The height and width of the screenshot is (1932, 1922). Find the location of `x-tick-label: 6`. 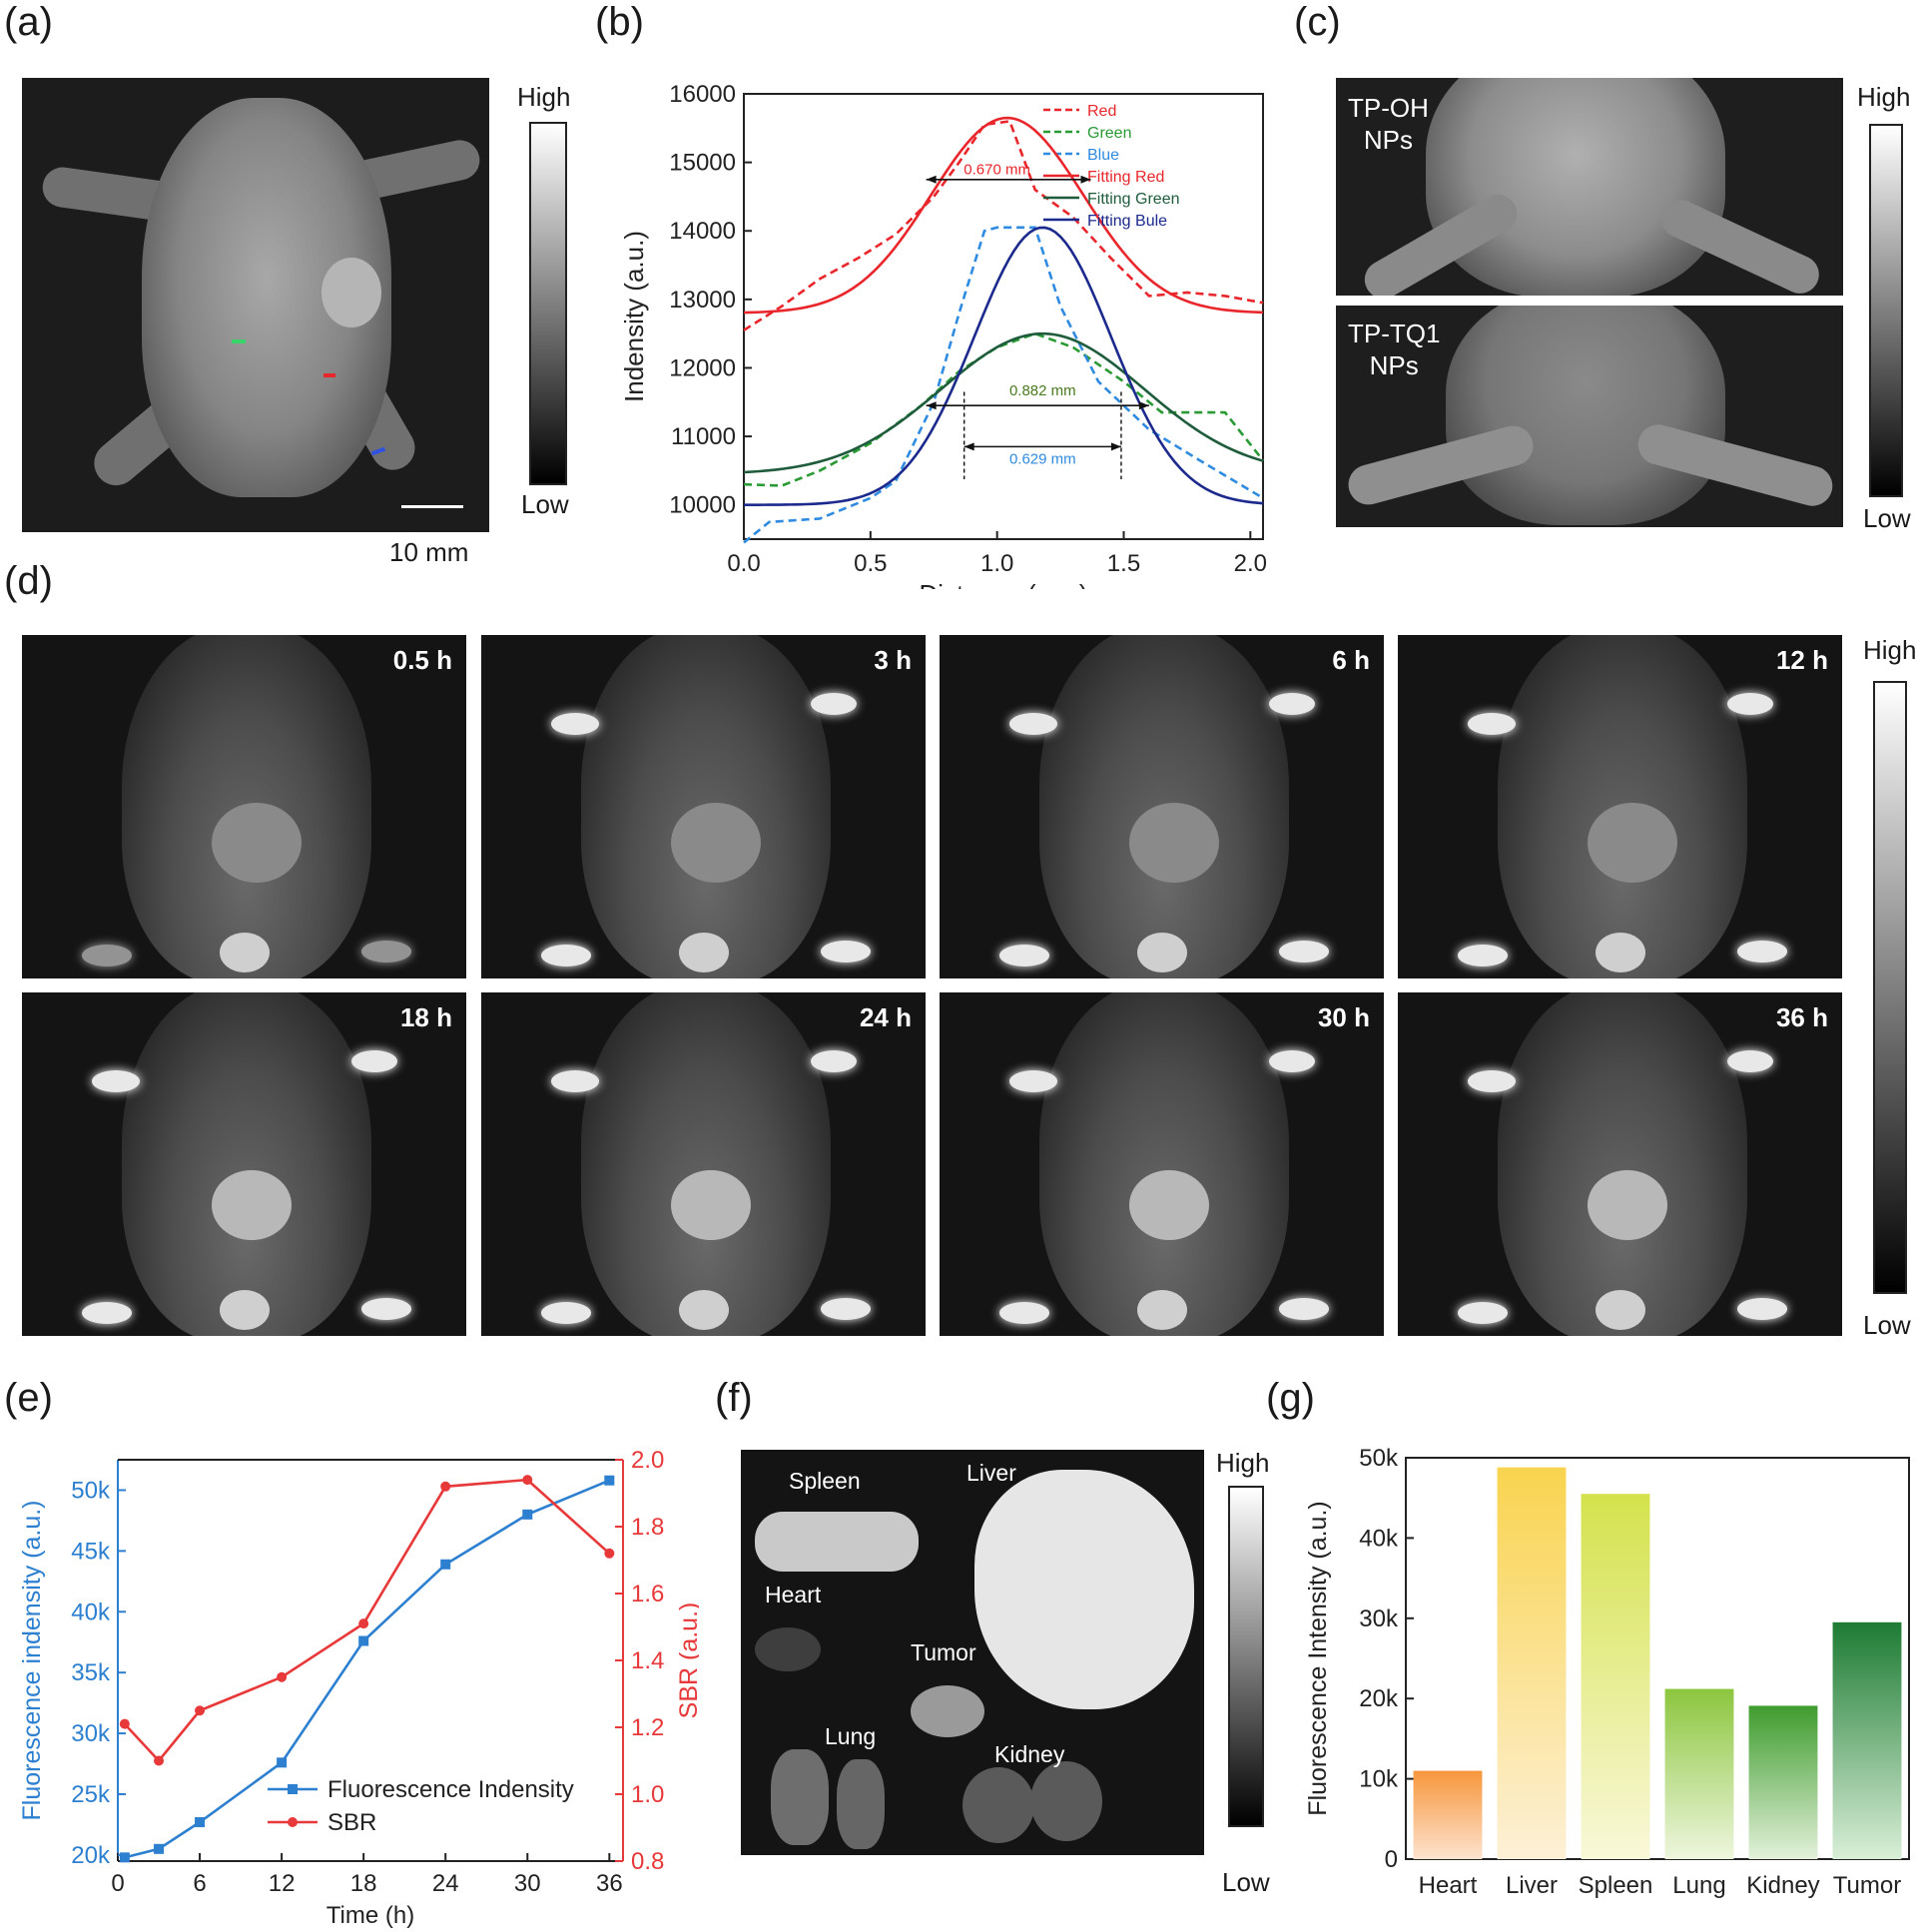

x-tick-label: 6 is located at coordinates (199, 1883).